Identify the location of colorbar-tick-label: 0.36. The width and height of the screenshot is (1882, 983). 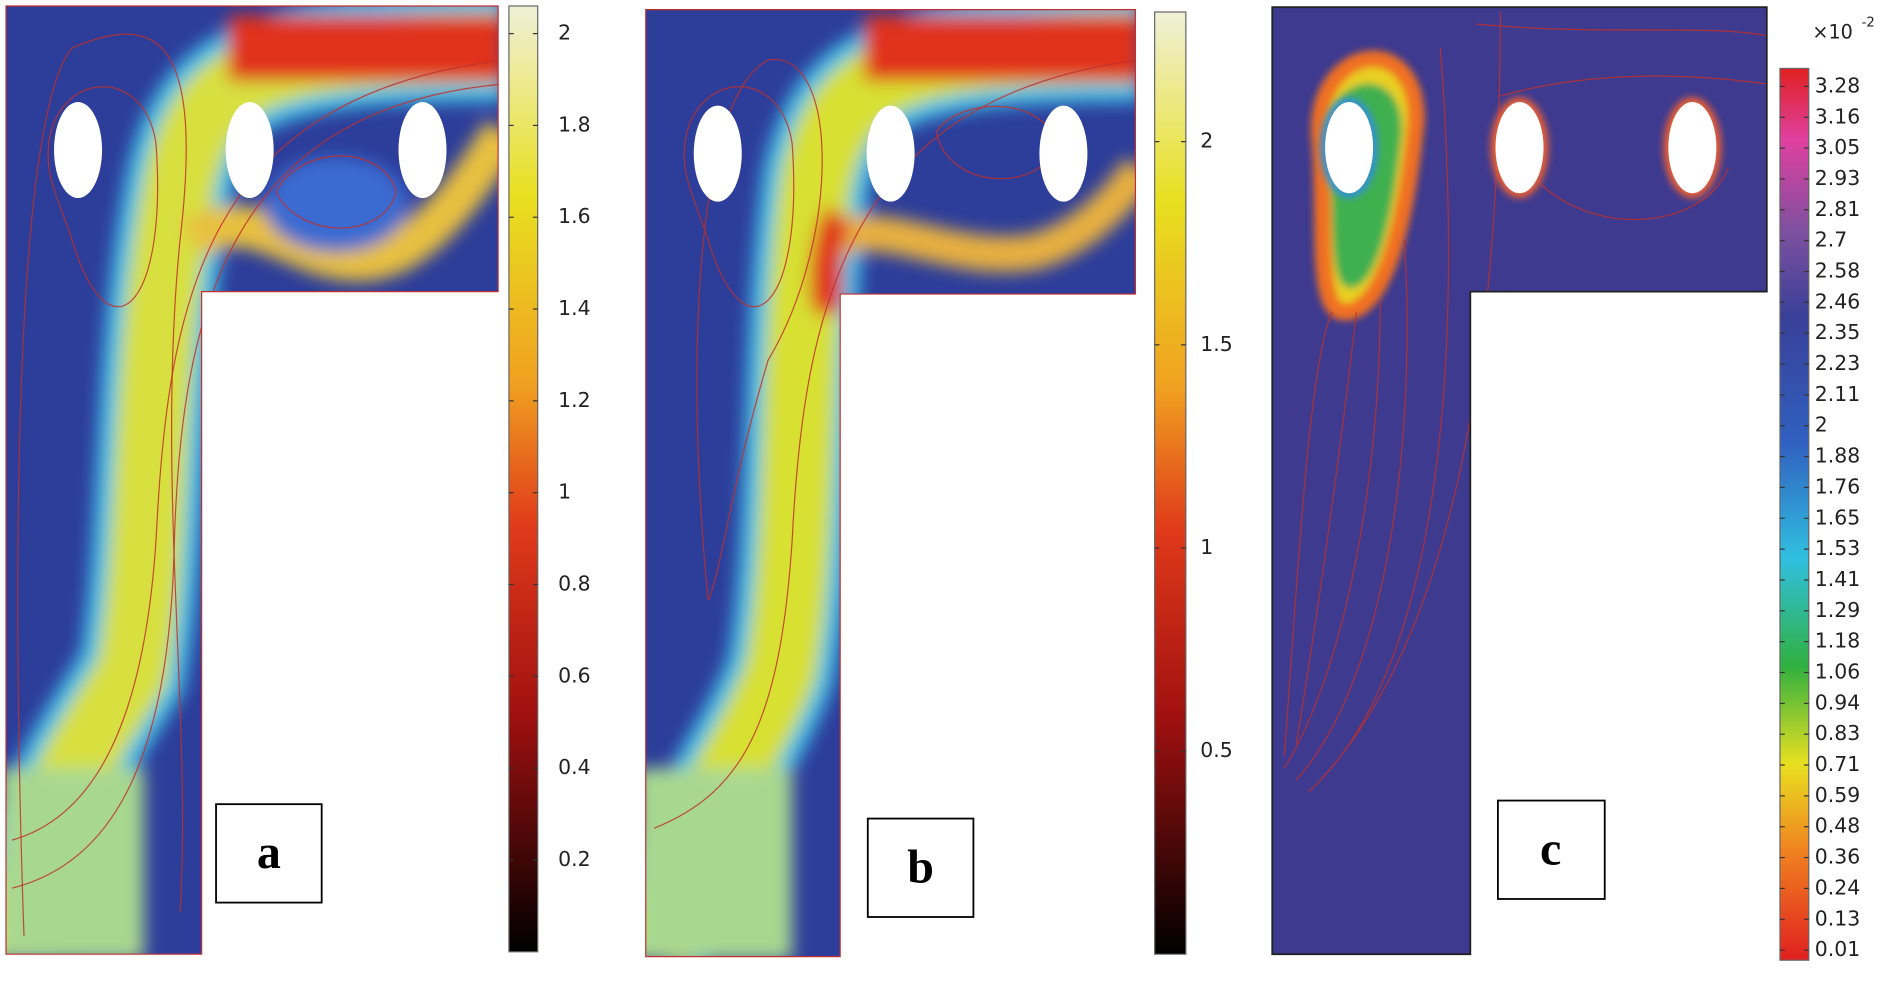
(1837, 857).